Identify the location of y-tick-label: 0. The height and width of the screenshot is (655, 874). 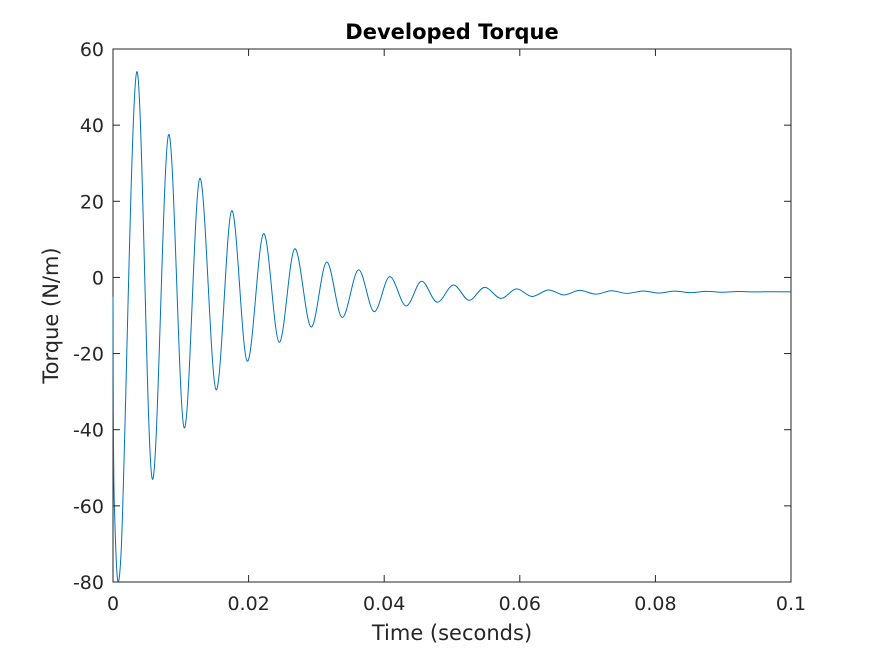
(98, 278).